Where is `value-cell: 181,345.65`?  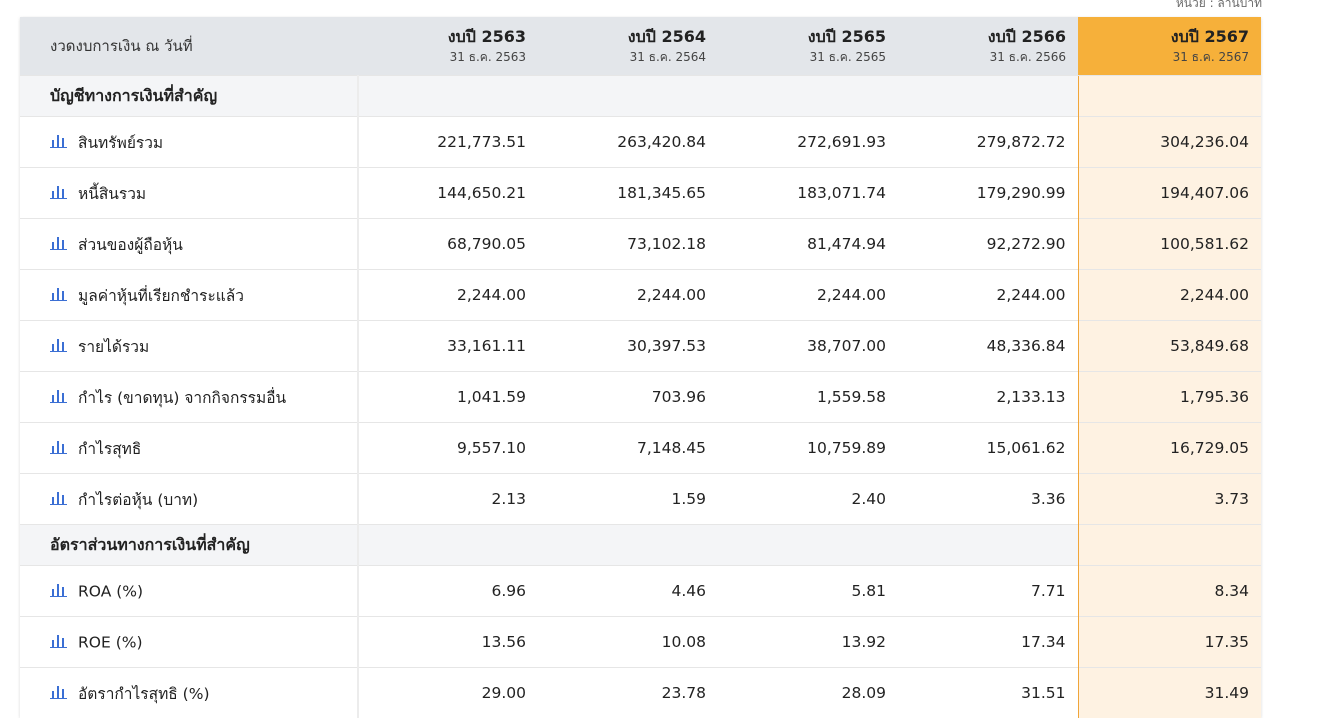 value-cell: 181,345.65 is located at coordinates (628, 193).